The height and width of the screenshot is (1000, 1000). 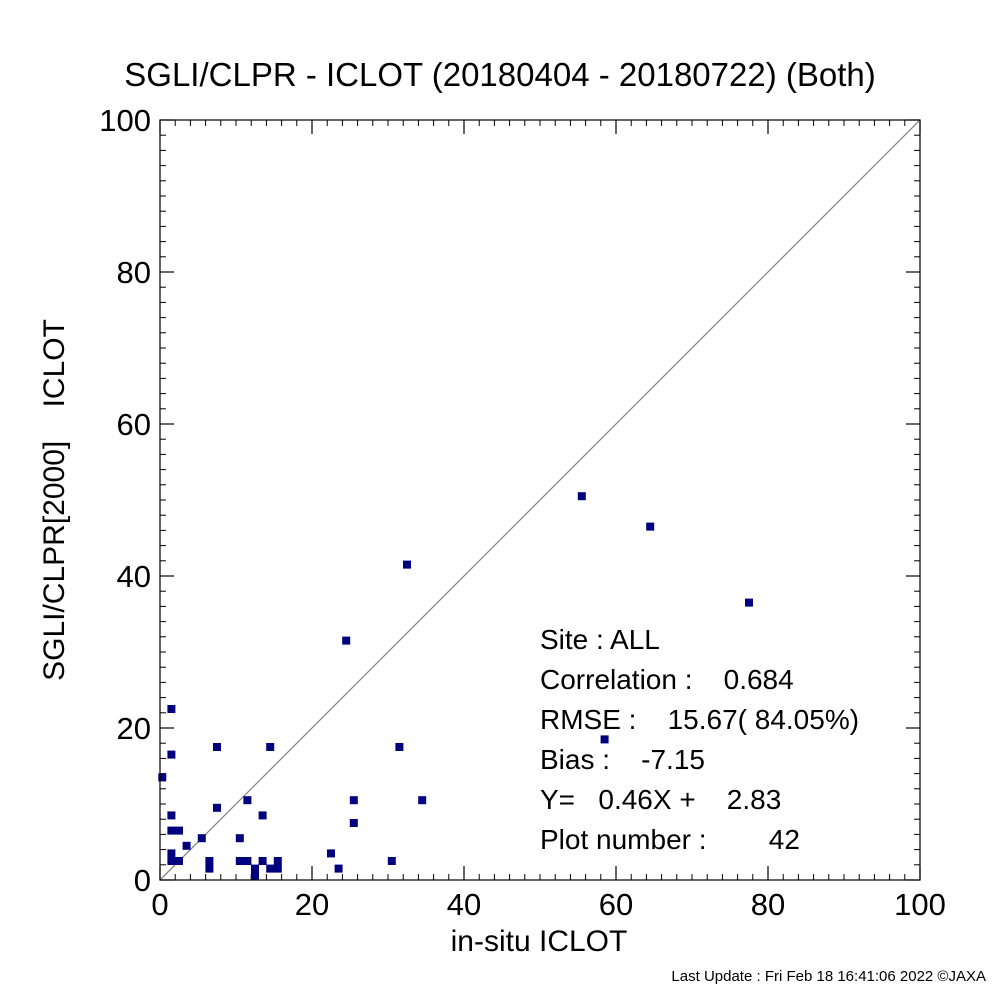 What do you see at coordinates (134, 728) in the screenshot?
I see `y-tick-label: 20` at bounding box center [134, 728].